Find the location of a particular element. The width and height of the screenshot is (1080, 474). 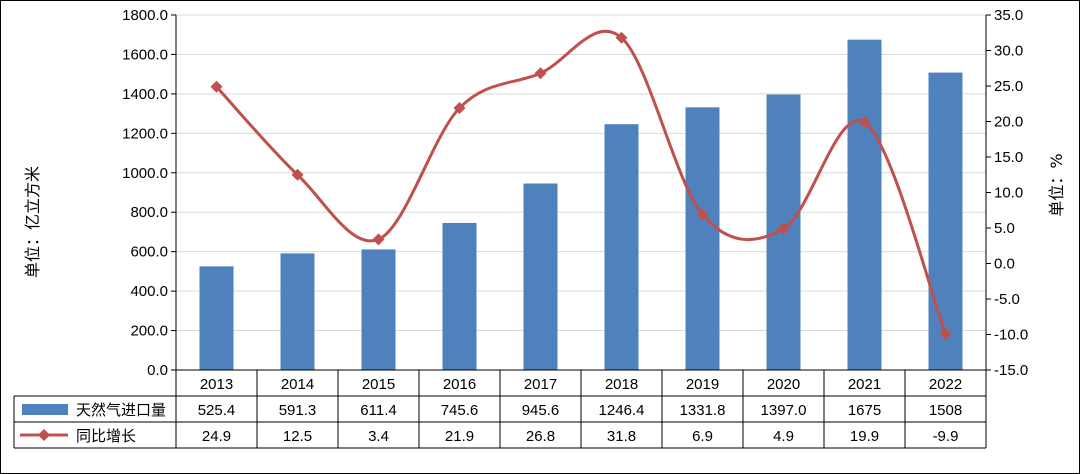

bar-2013 is located at coordinates (216, 318).